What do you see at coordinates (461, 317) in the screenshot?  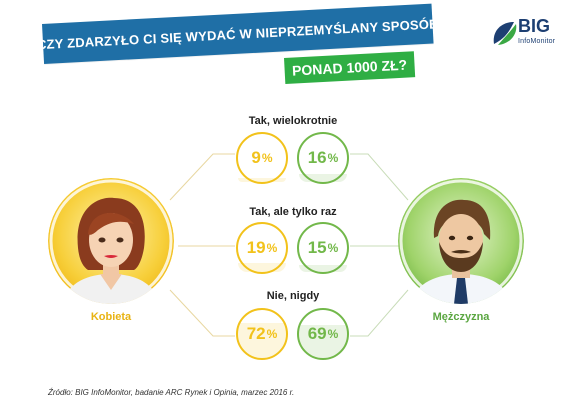 I see `male-label: Mężczyzna` at bounding box center [461, 317].